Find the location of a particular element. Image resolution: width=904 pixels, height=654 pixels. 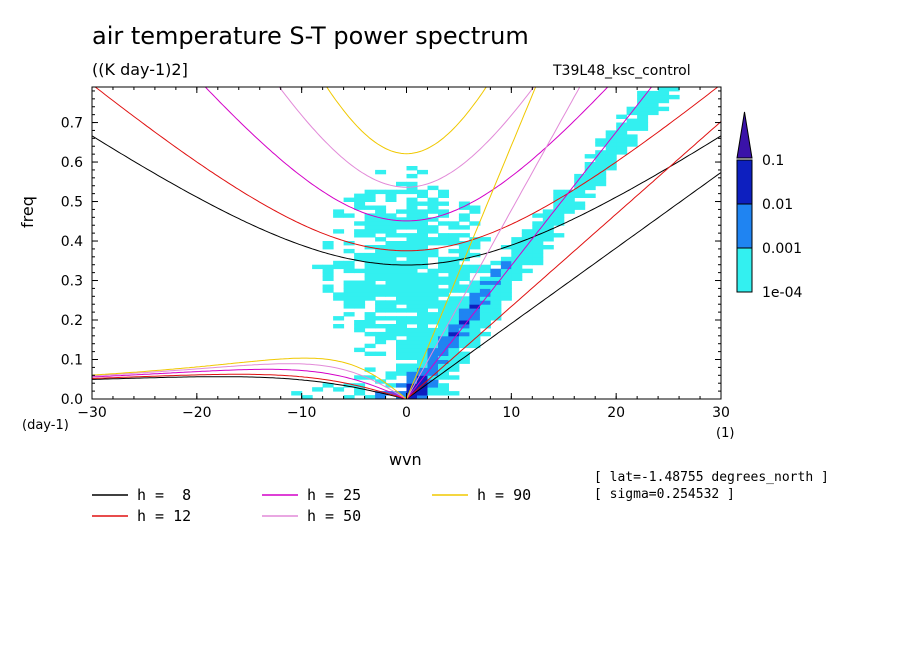

y-tick-label: 0.6 is located at coordinates (72, 163).